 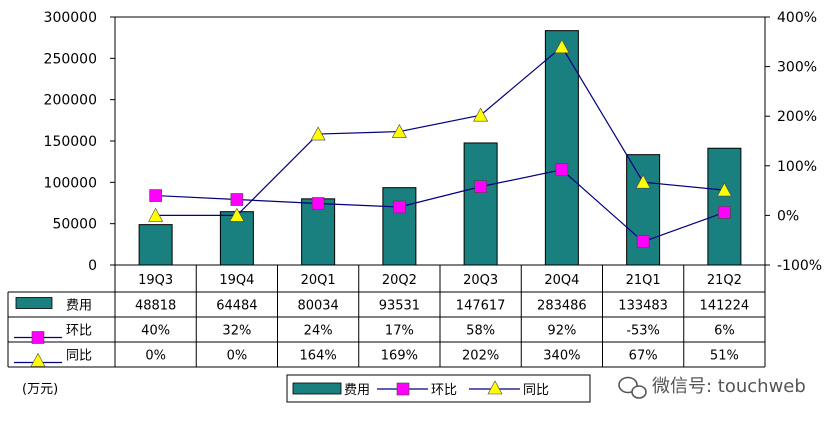 What do you see at coordinates (788, 216) in the screenshot?
I see `right-axis-tick-label: 0%` at bounding box center [788, 216].